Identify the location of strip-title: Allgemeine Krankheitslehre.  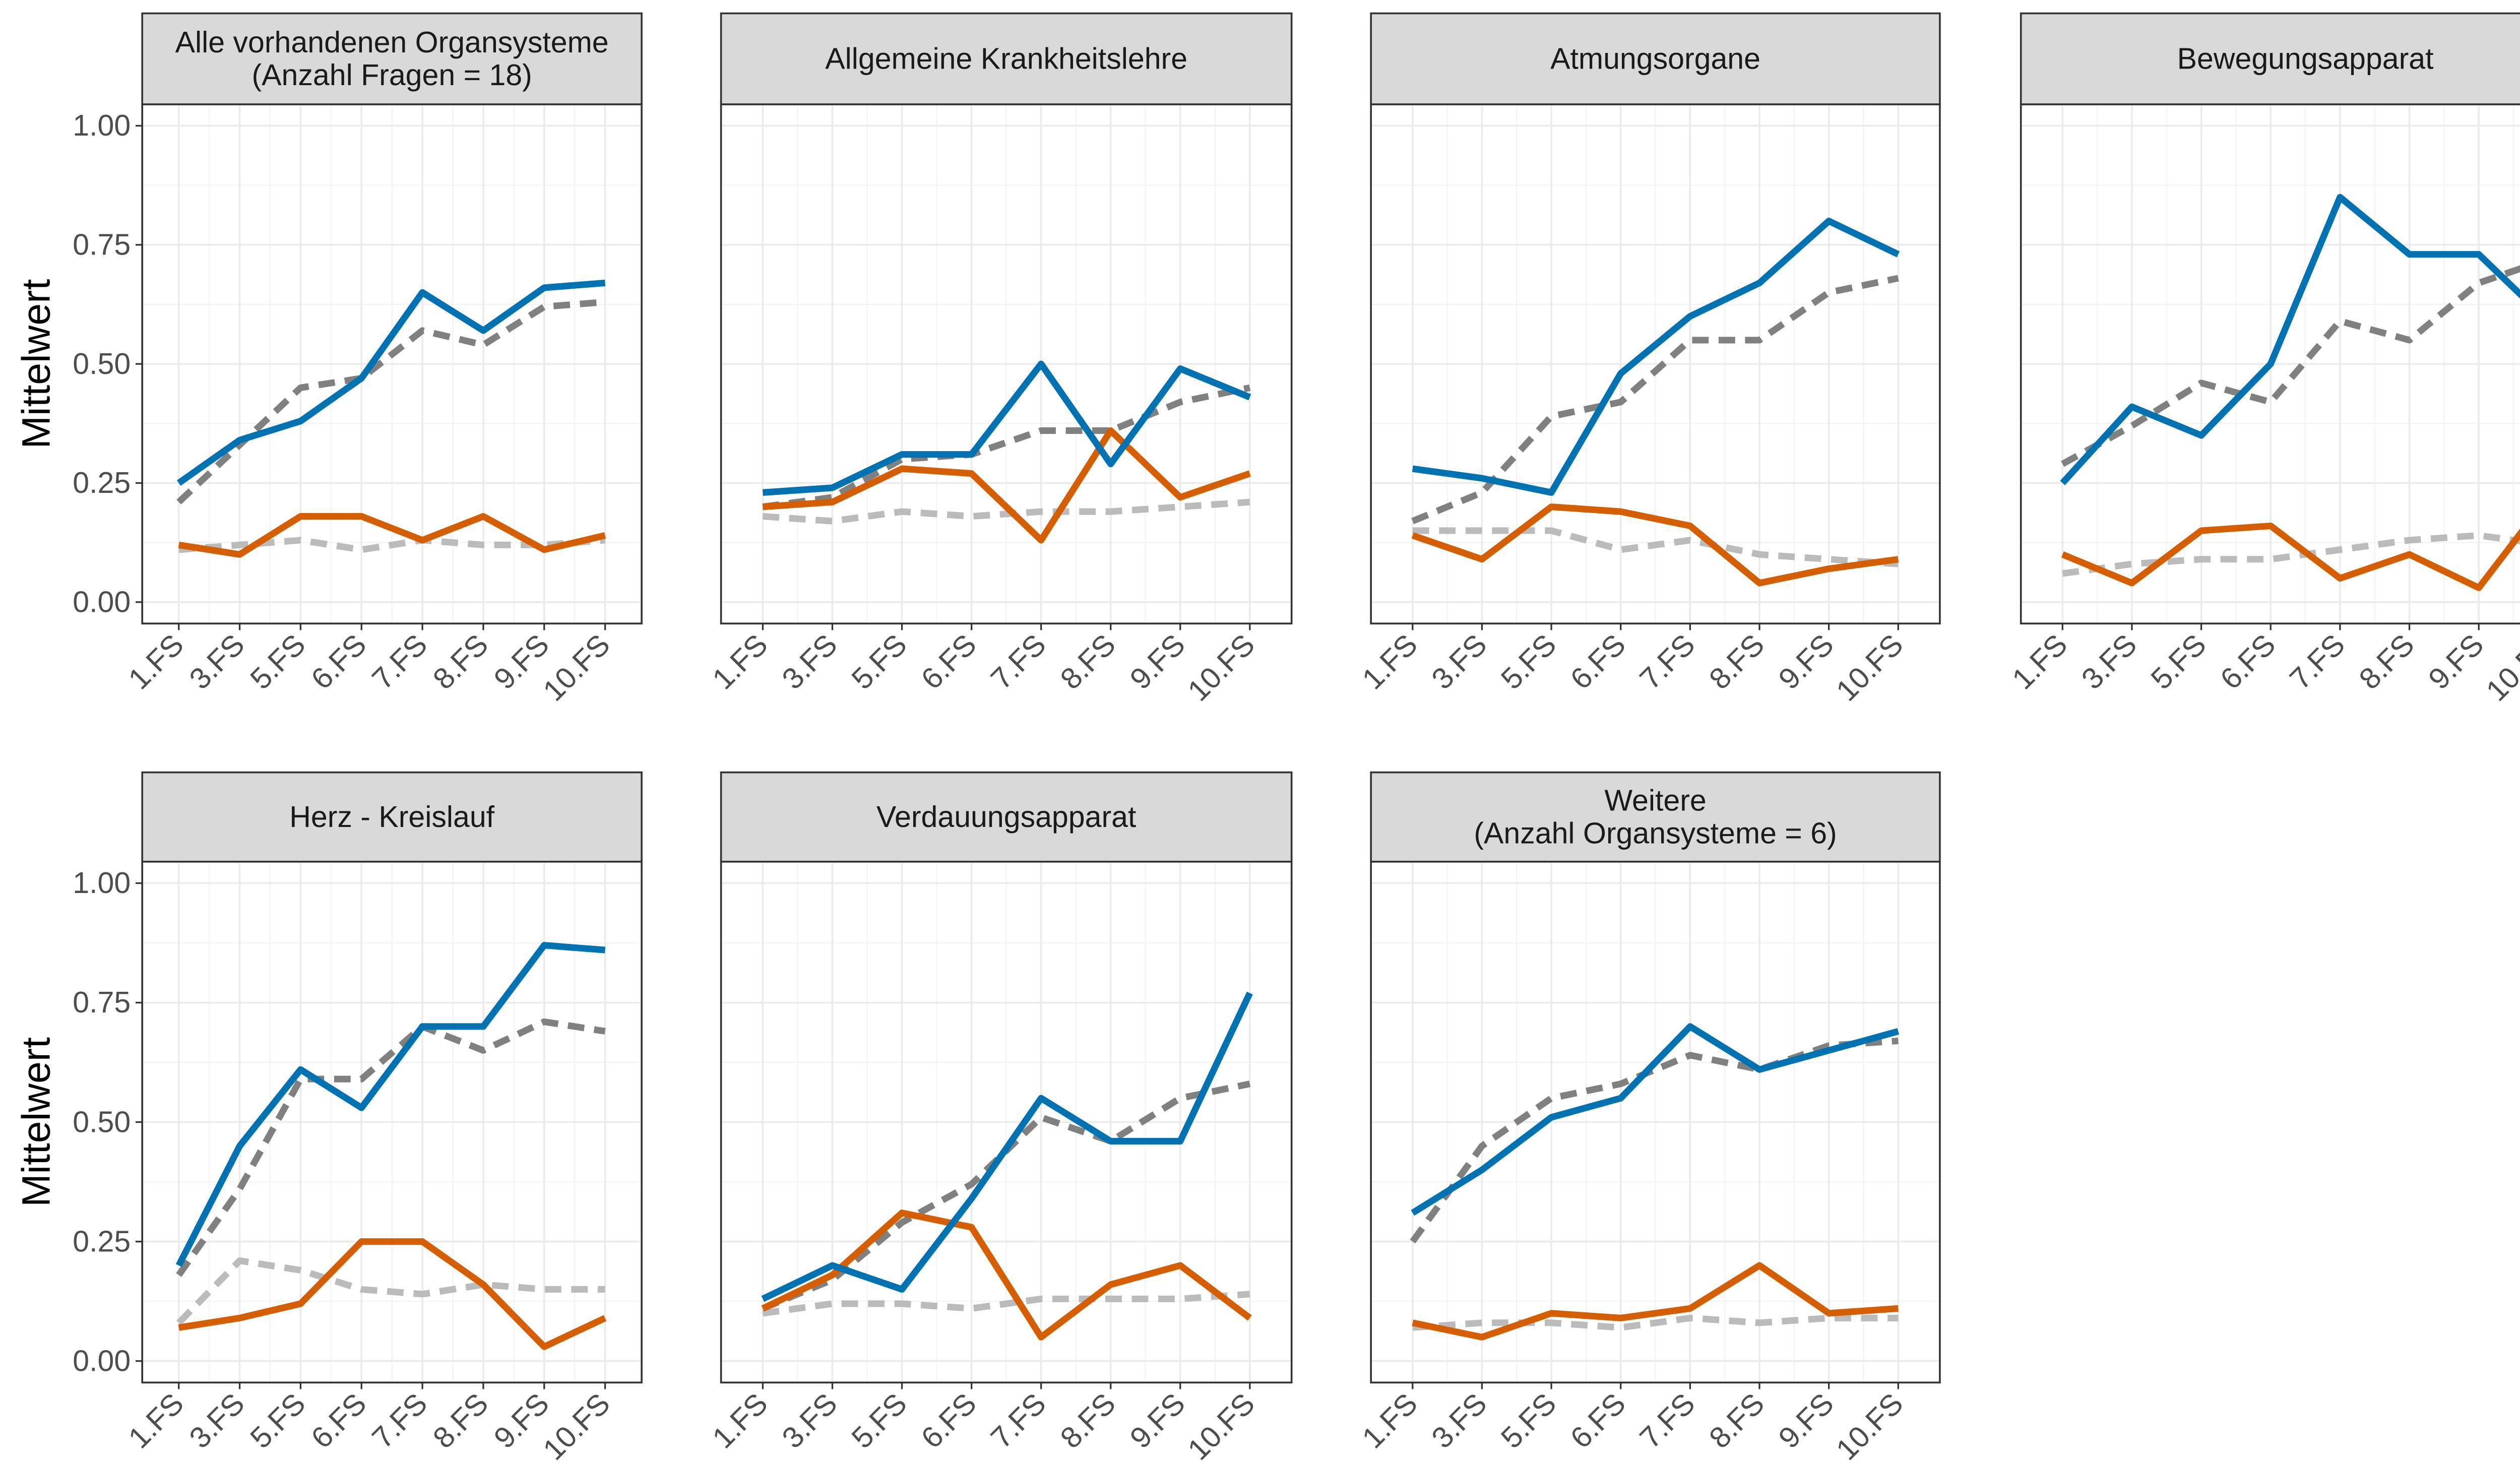
(1006, 58).